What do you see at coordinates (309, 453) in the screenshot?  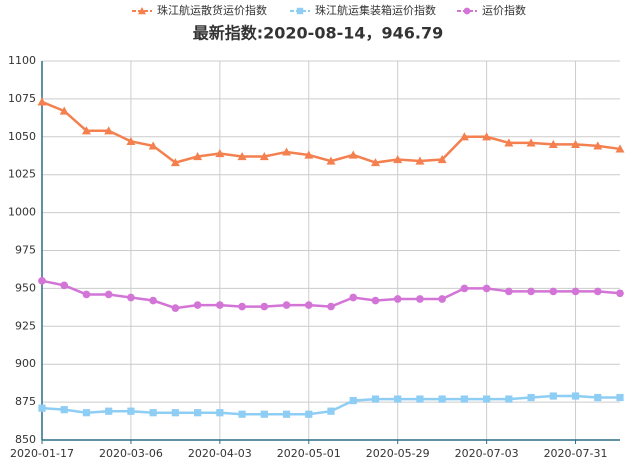 I see `x-tick-label: 2020-05-01` at bounding box center [309, 453].